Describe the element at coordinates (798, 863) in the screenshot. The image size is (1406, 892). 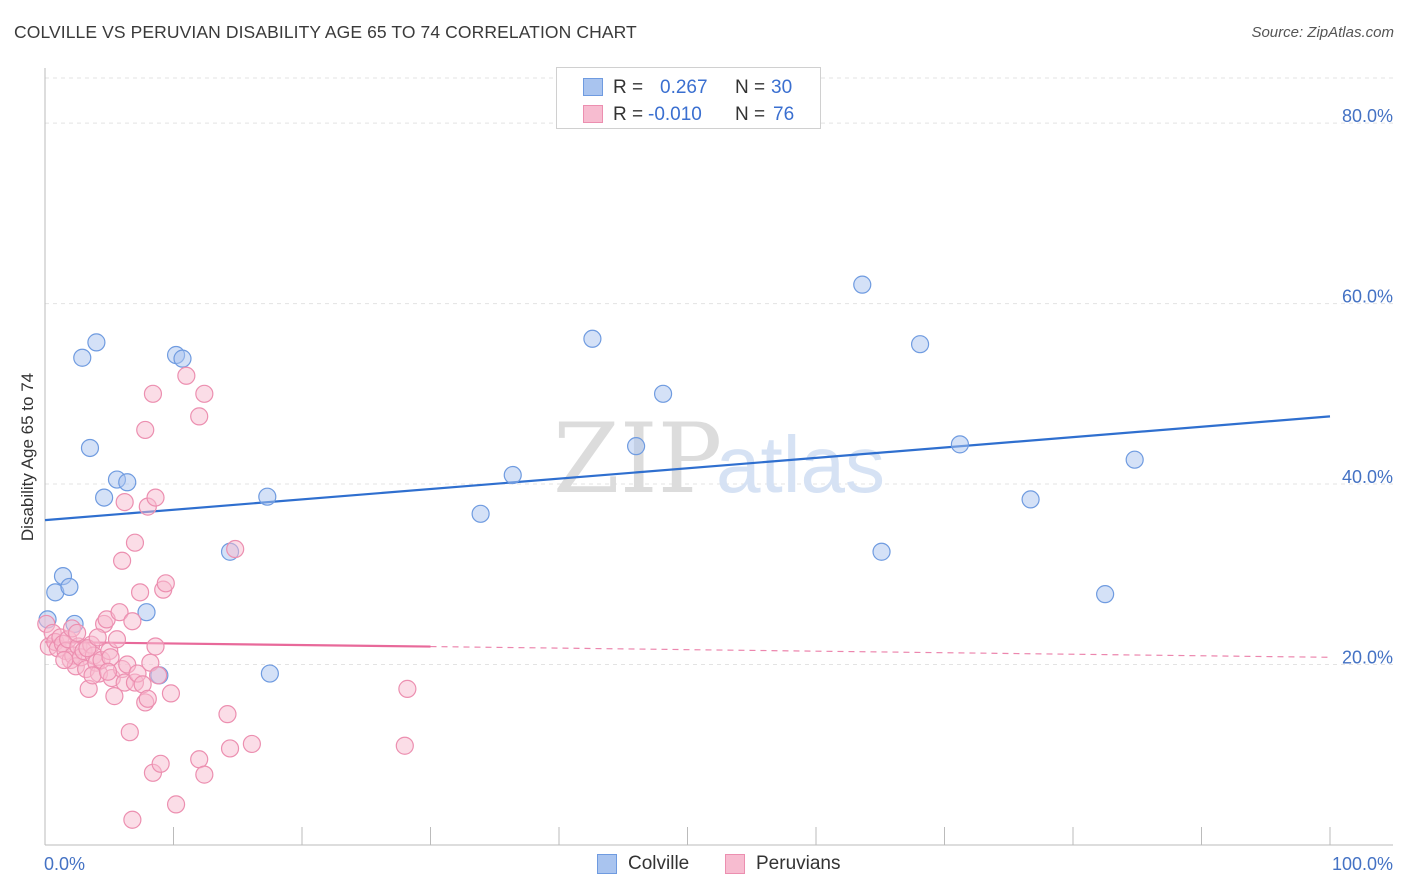
I see `bottom-legend-label-peruvians: Peruvians` at that location.